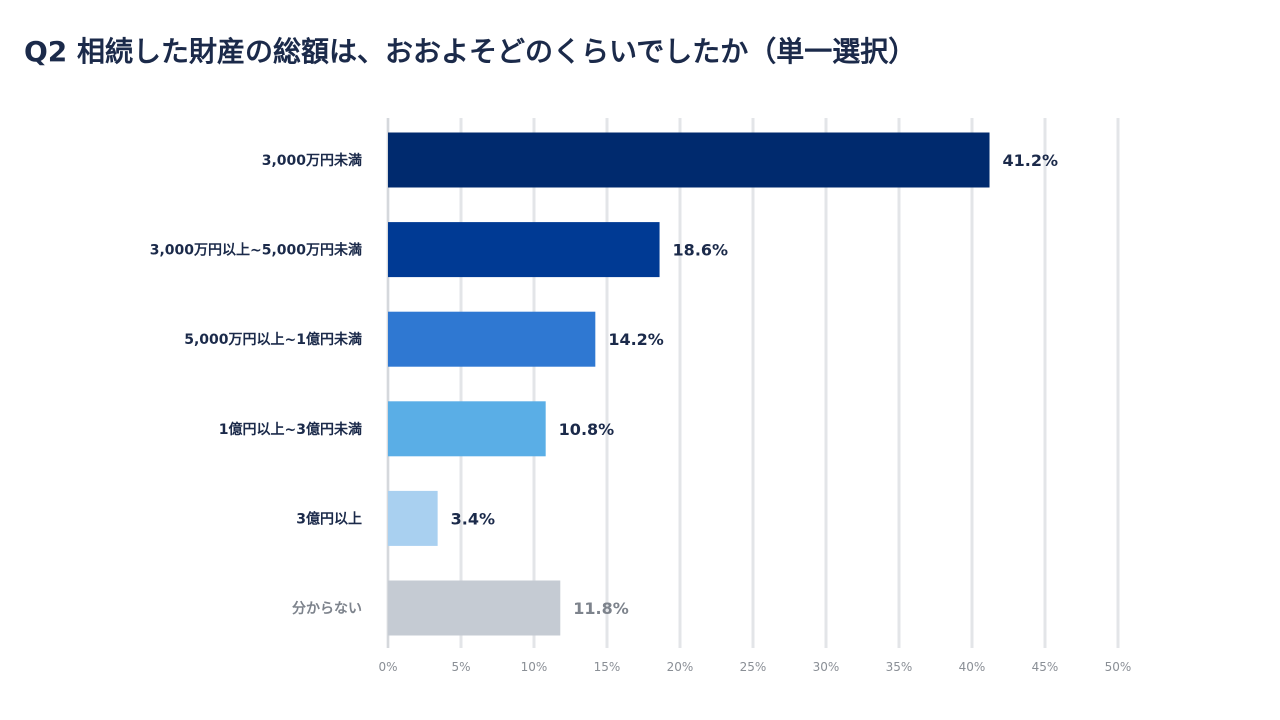 The image size is (1280, 720). Describe the element at coordinates (460, 667) in the screenshot. I see `x-tick-label: 5%` at that location.